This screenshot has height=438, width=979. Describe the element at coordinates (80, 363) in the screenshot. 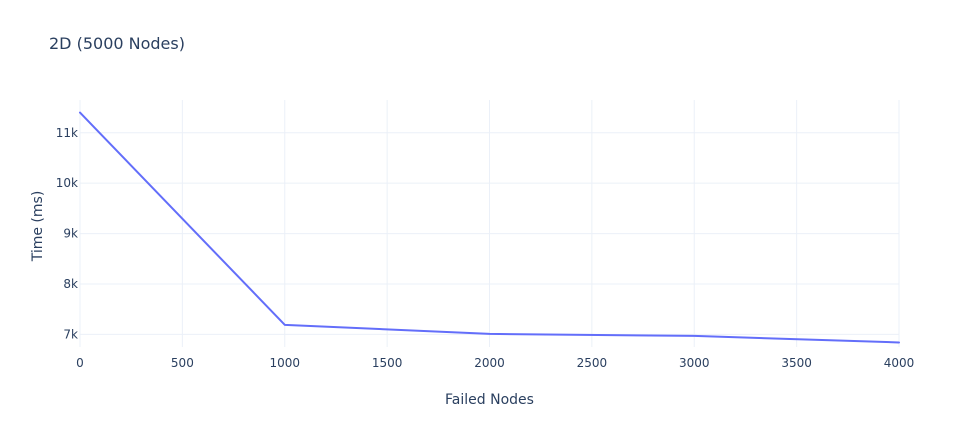

I see `x-tick-label: 0` at that location.